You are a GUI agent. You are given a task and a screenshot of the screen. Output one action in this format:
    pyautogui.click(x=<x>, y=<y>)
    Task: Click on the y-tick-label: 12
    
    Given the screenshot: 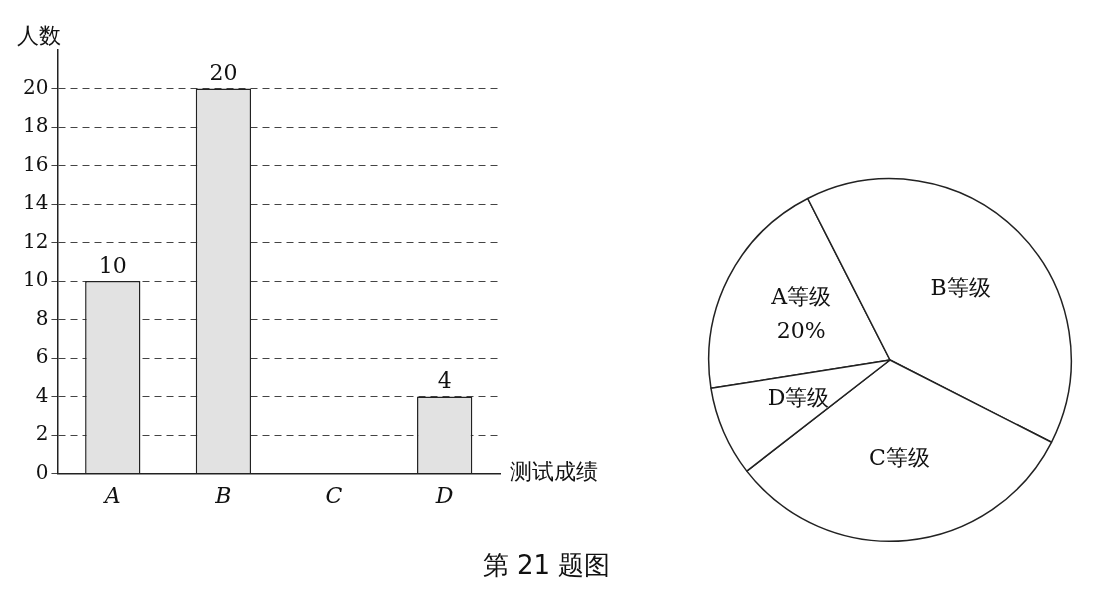 What is the action you would take?
    pyautogui.click(x=36, y=240)
    